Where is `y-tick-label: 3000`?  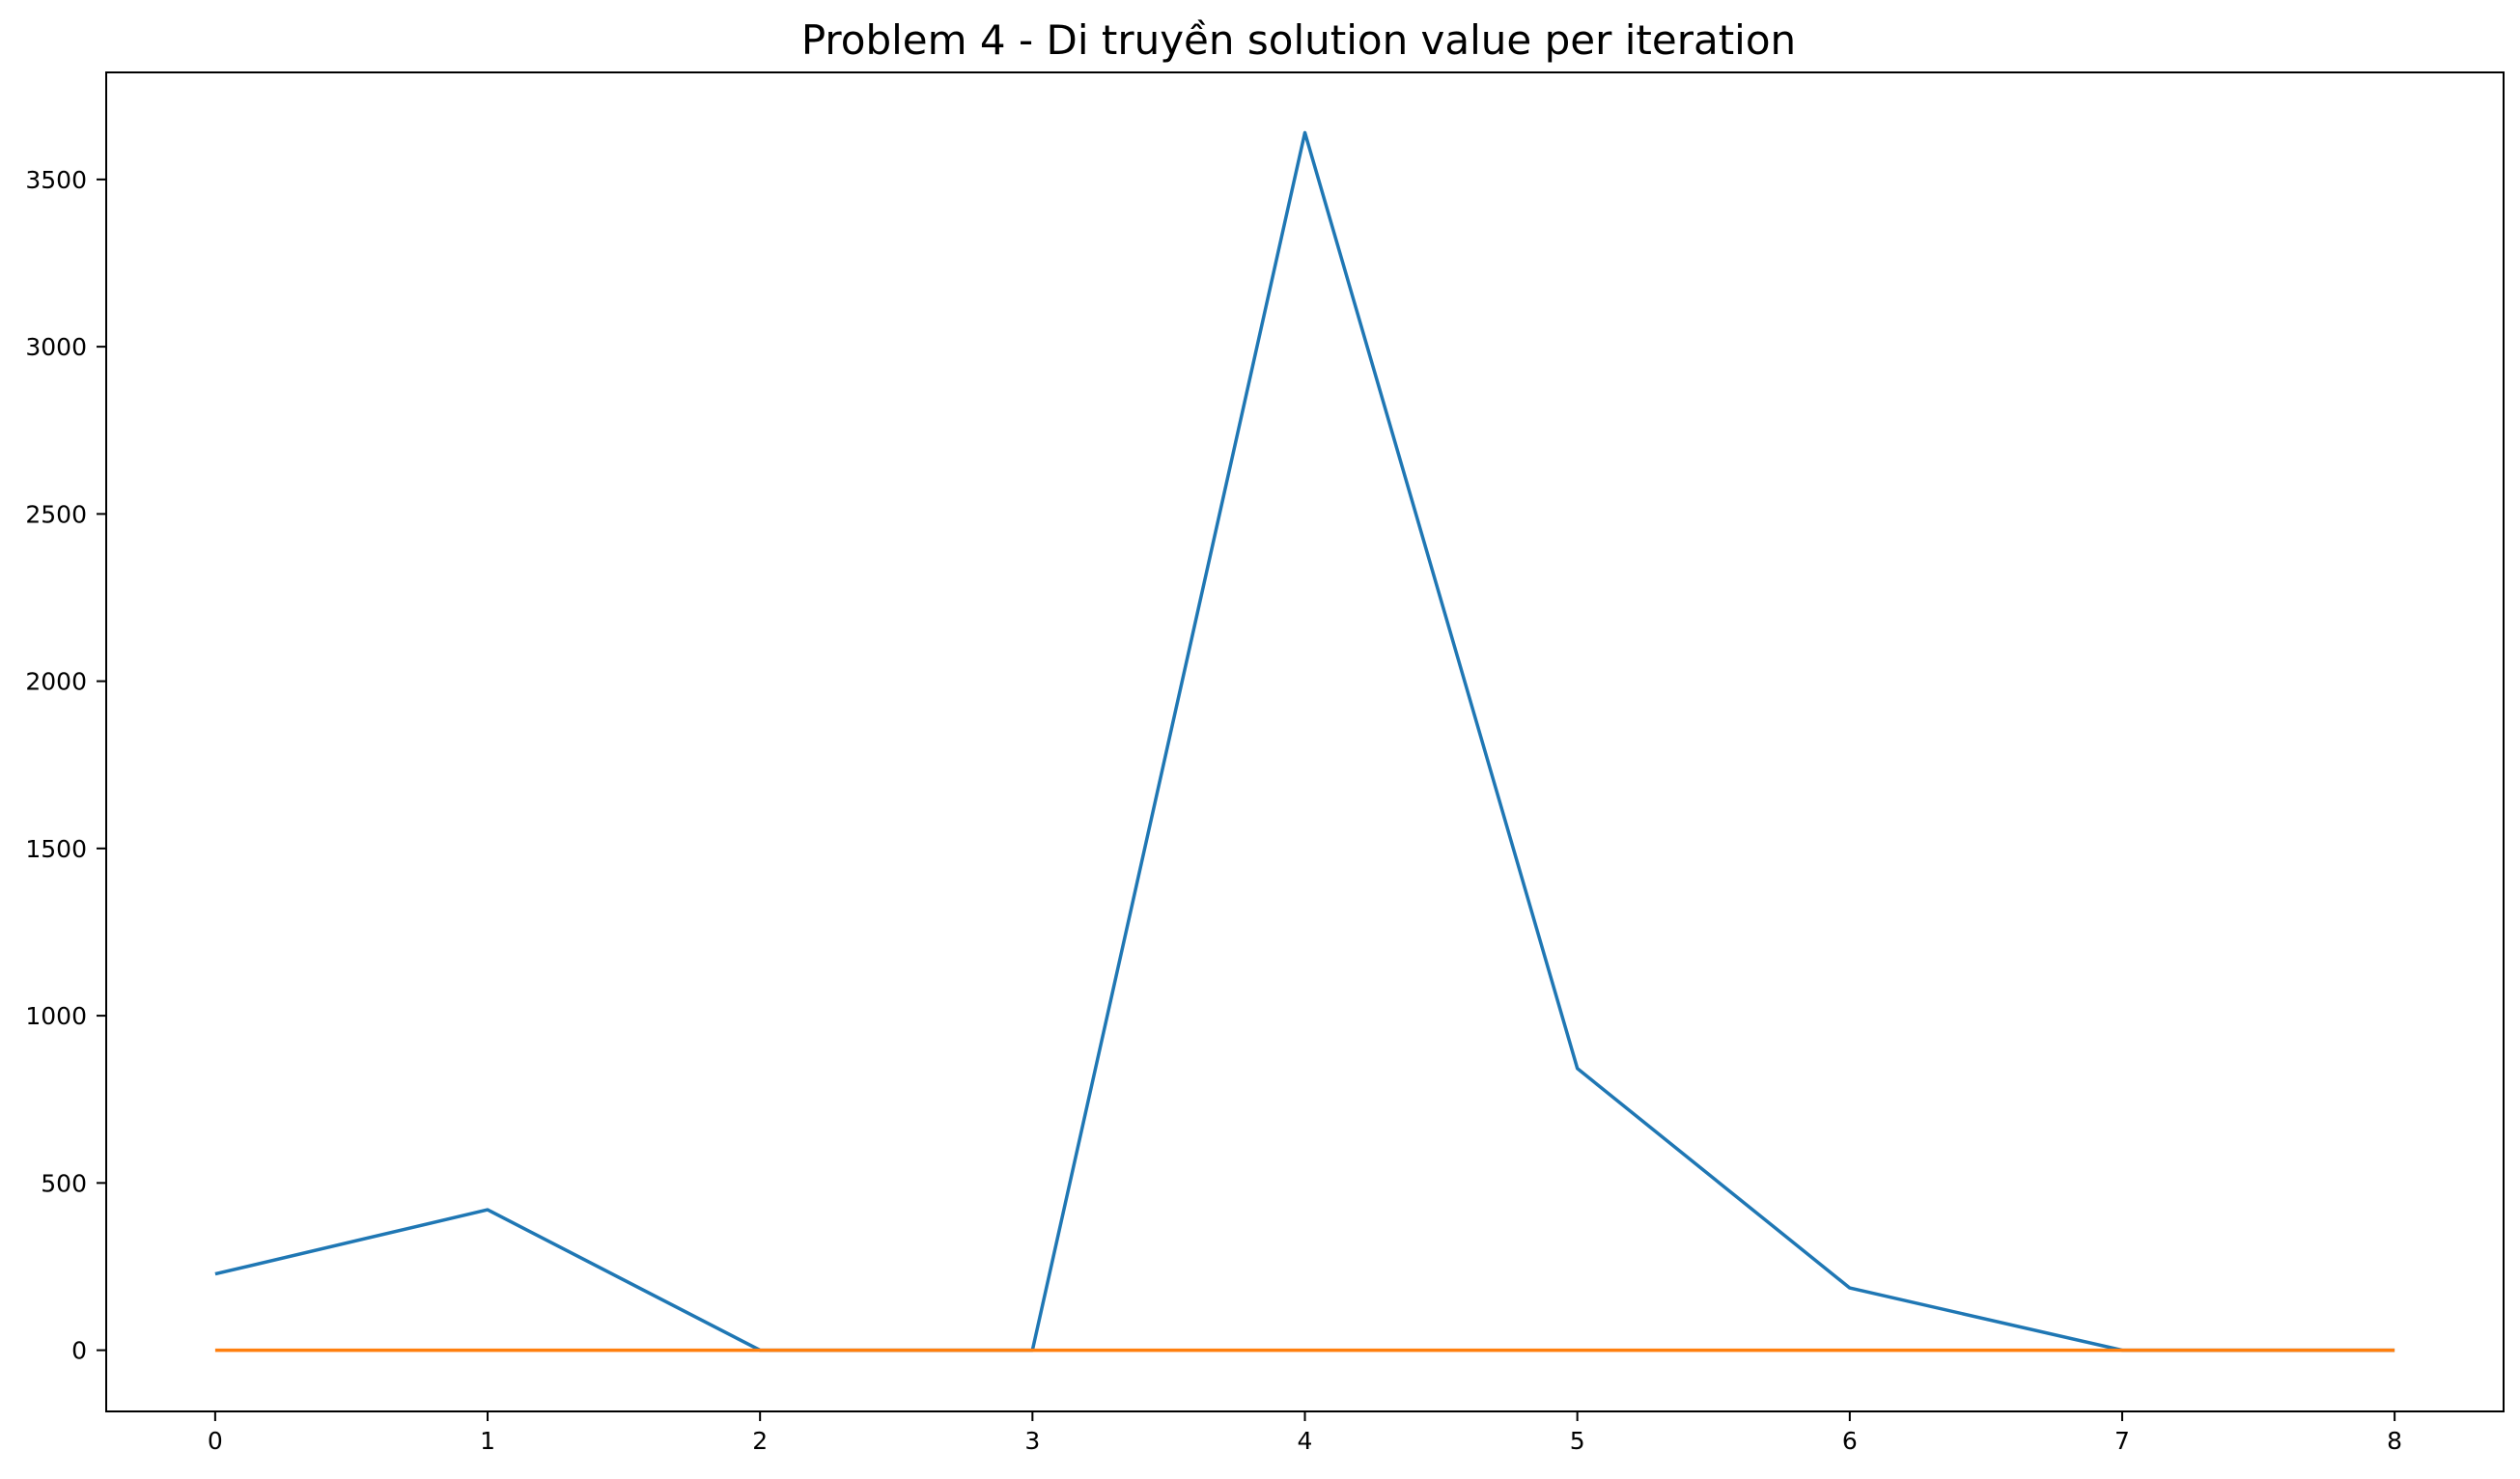
y-tick-label: 3000 is located at coordinates (56, 347).